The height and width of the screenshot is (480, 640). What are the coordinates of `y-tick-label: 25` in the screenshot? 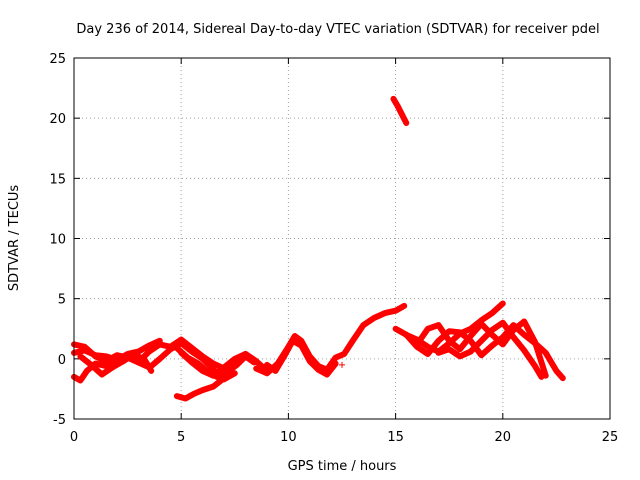 It's located at (57, 59).